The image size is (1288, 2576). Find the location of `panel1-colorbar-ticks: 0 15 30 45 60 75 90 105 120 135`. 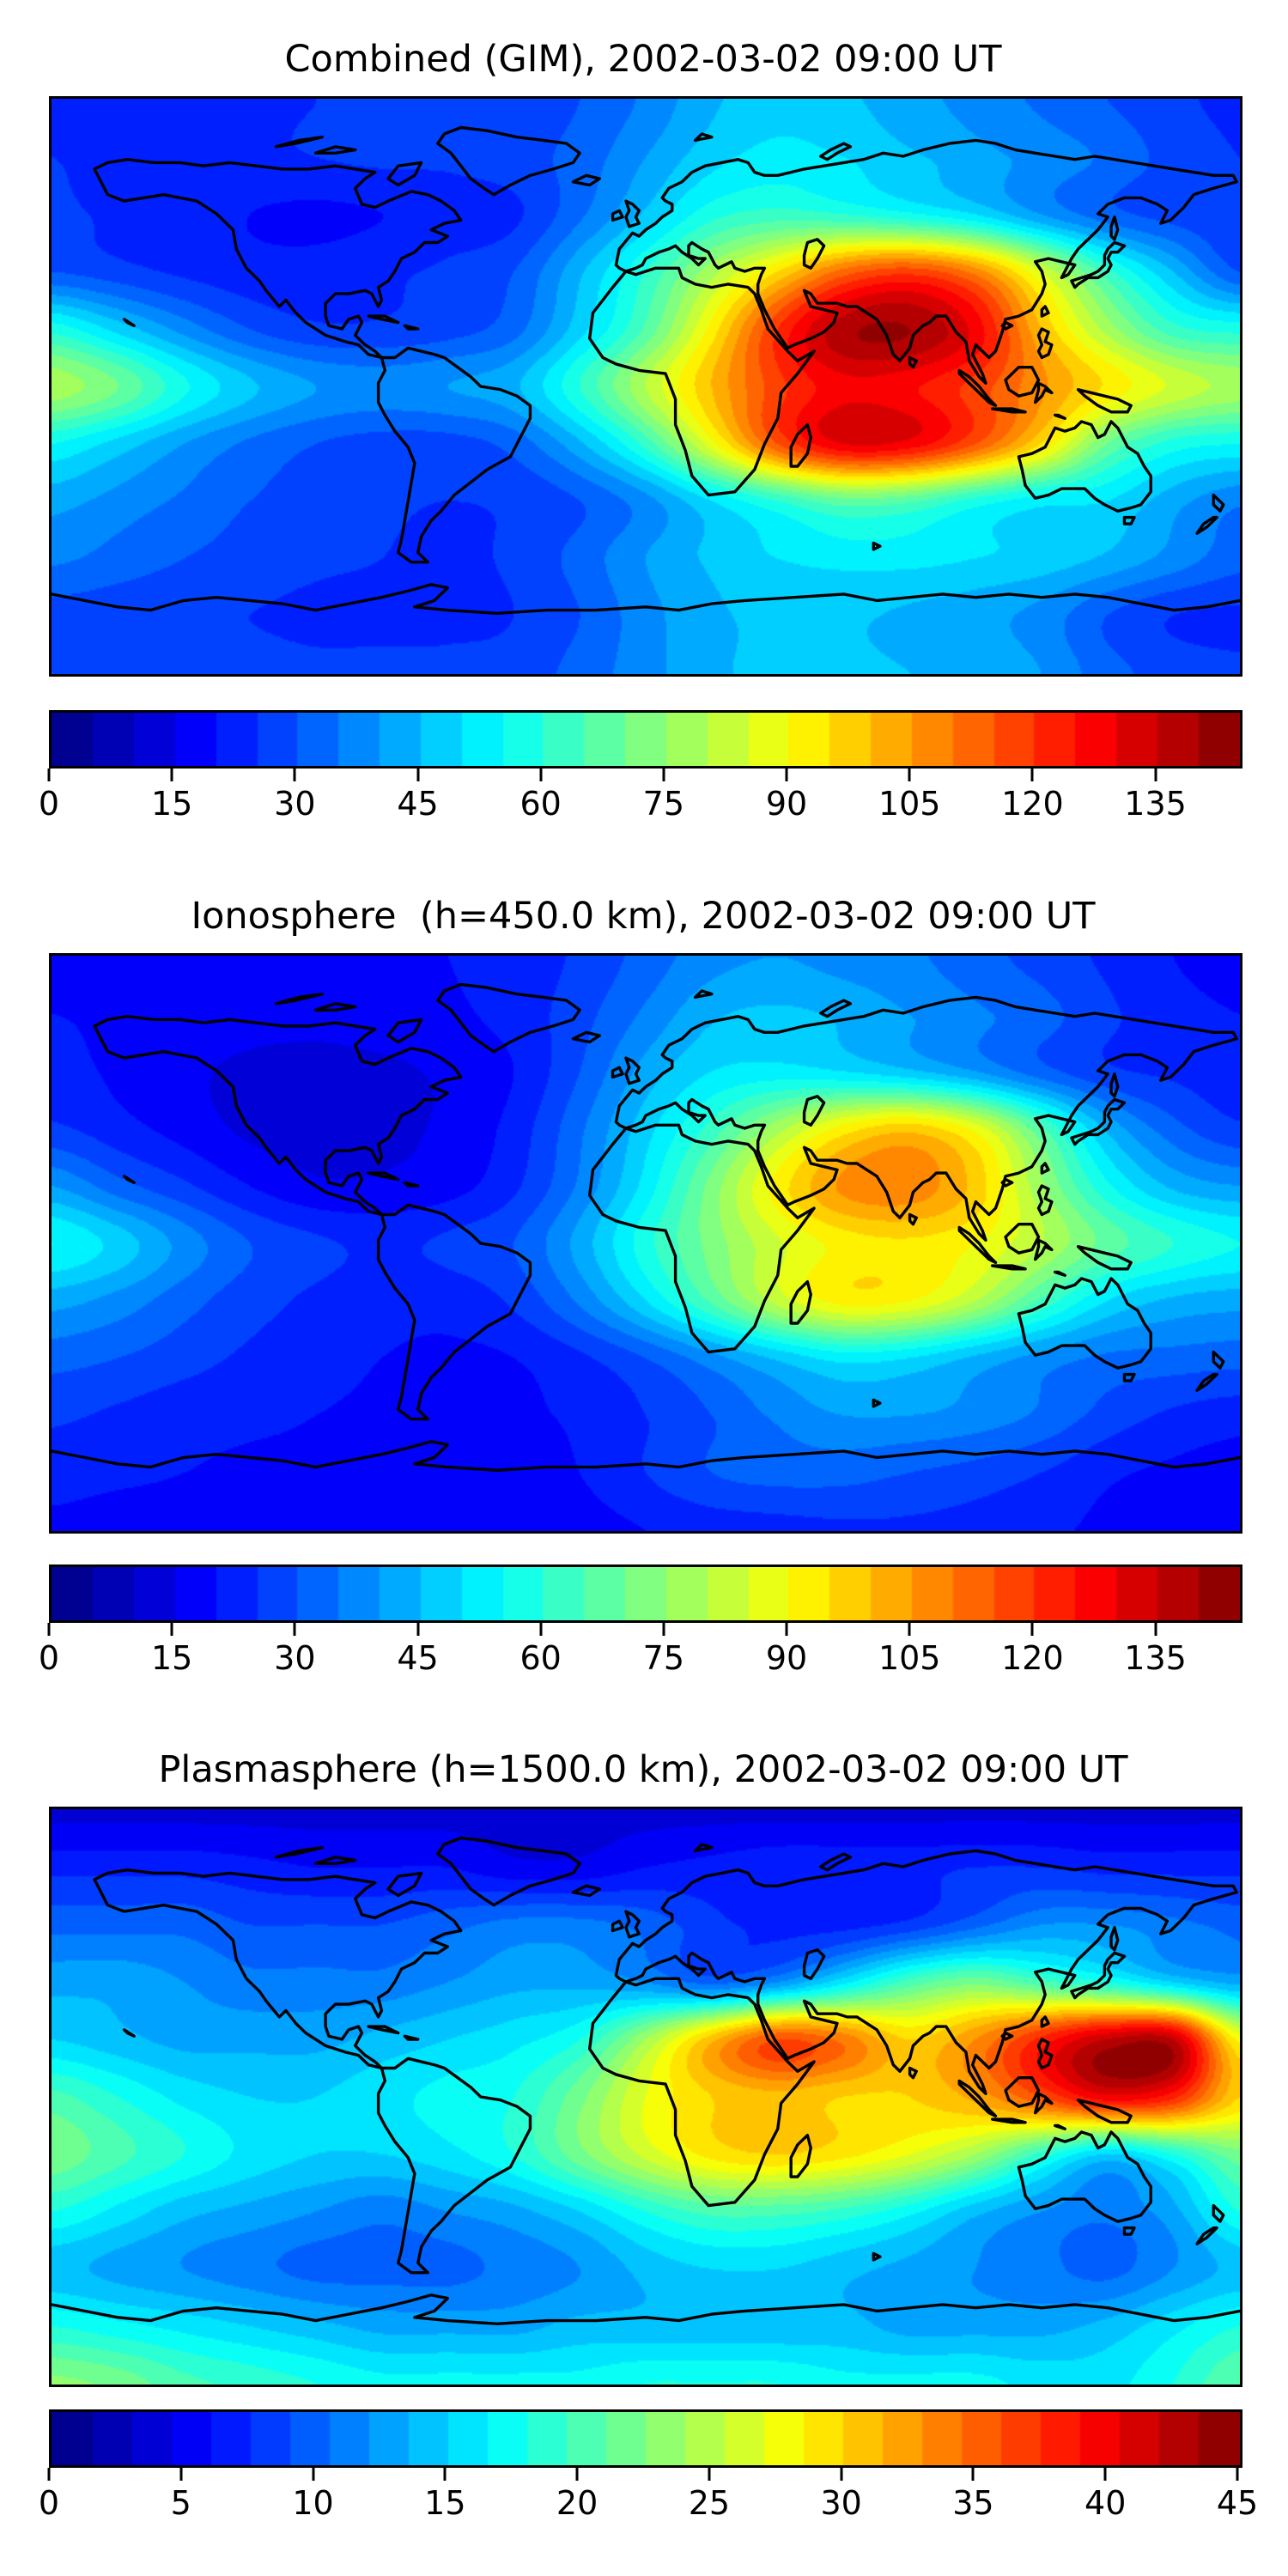

panel1-colorbar-ticks: 0 15 30 45 60 75 90 105 120 135 is located at coordinates (638, 803).